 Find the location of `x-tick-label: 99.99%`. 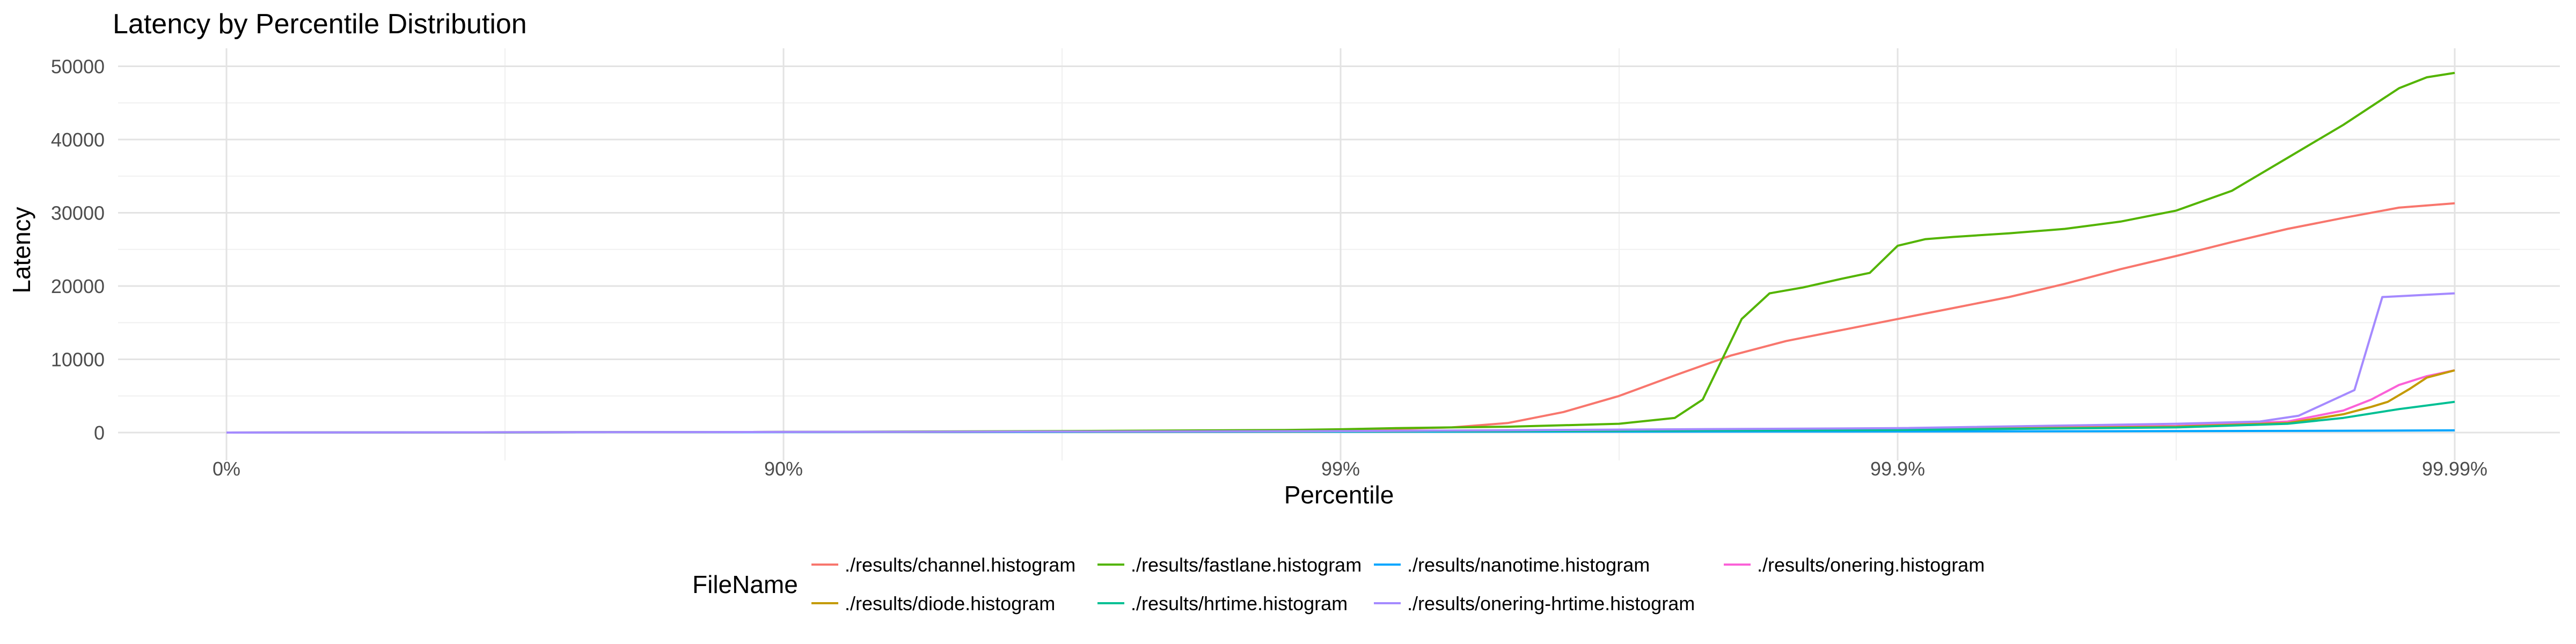

x-tick-label: 99.99% is located at coordinates (2454, 469).